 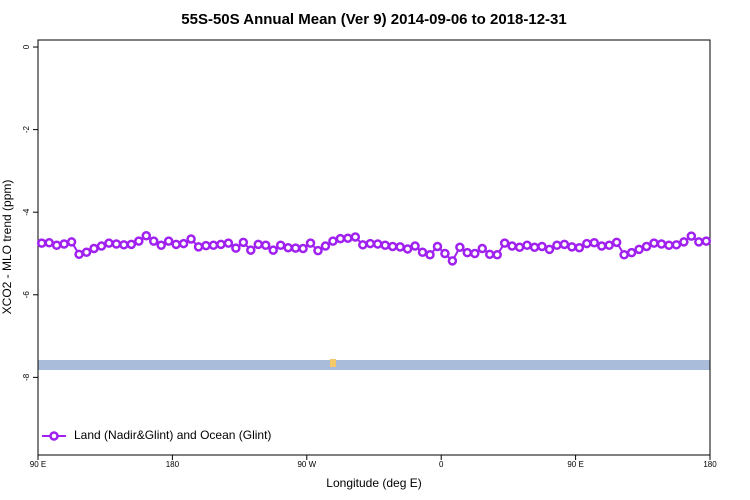 What do you see at coordinates (26, 295) in the screenshot?
I see `y-tick-label: -6` at bounding box center [26, 295].